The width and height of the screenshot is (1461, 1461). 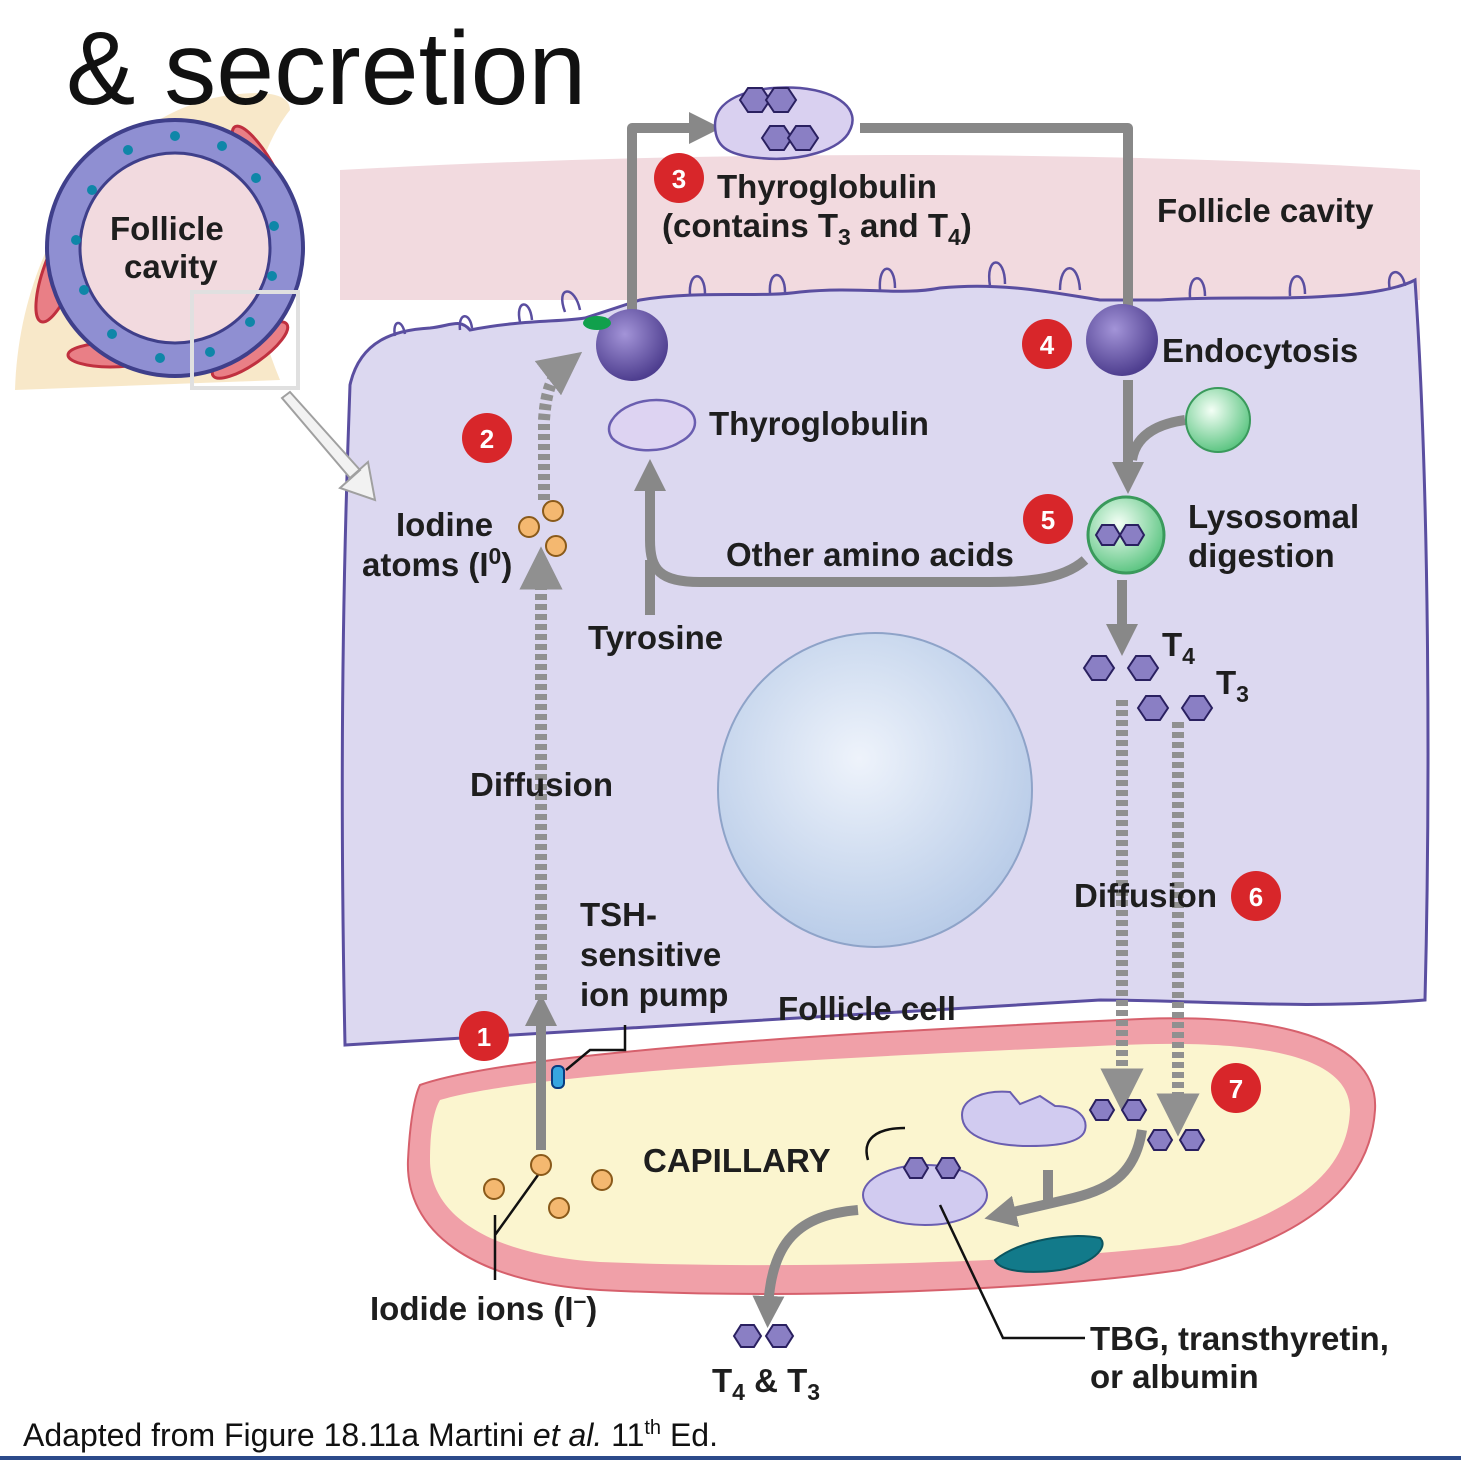 I want to click on step-badge-1: 1, so click(x=484, y=1036).